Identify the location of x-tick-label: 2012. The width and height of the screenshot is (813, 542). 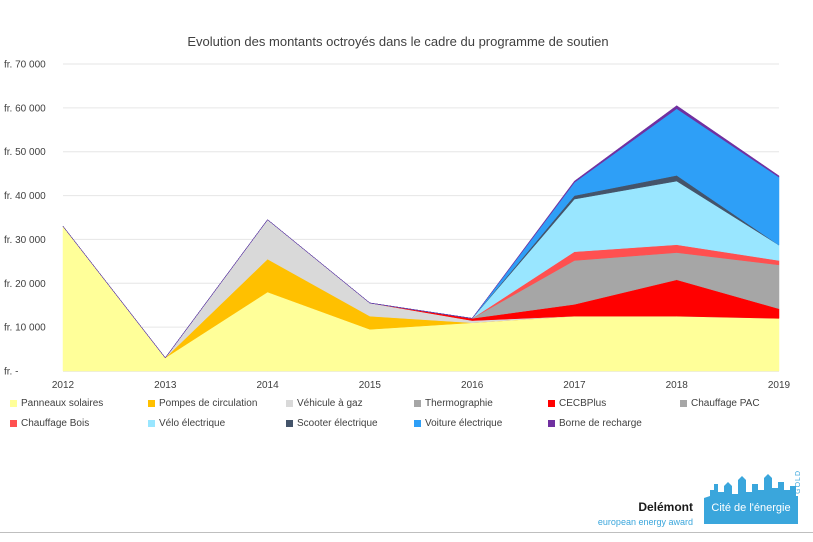
(63, 385).